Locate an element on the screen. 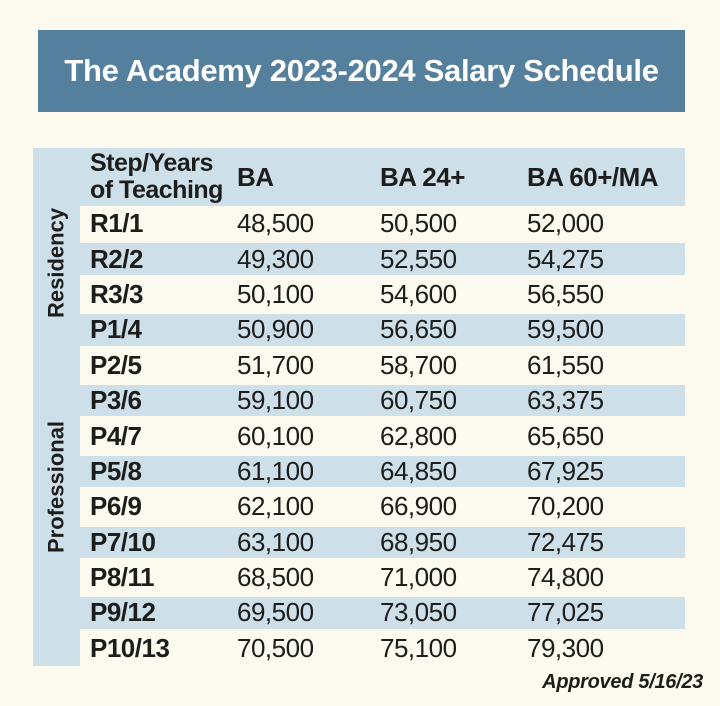  row-step: P1/4 is located at coordinates (116, 329).